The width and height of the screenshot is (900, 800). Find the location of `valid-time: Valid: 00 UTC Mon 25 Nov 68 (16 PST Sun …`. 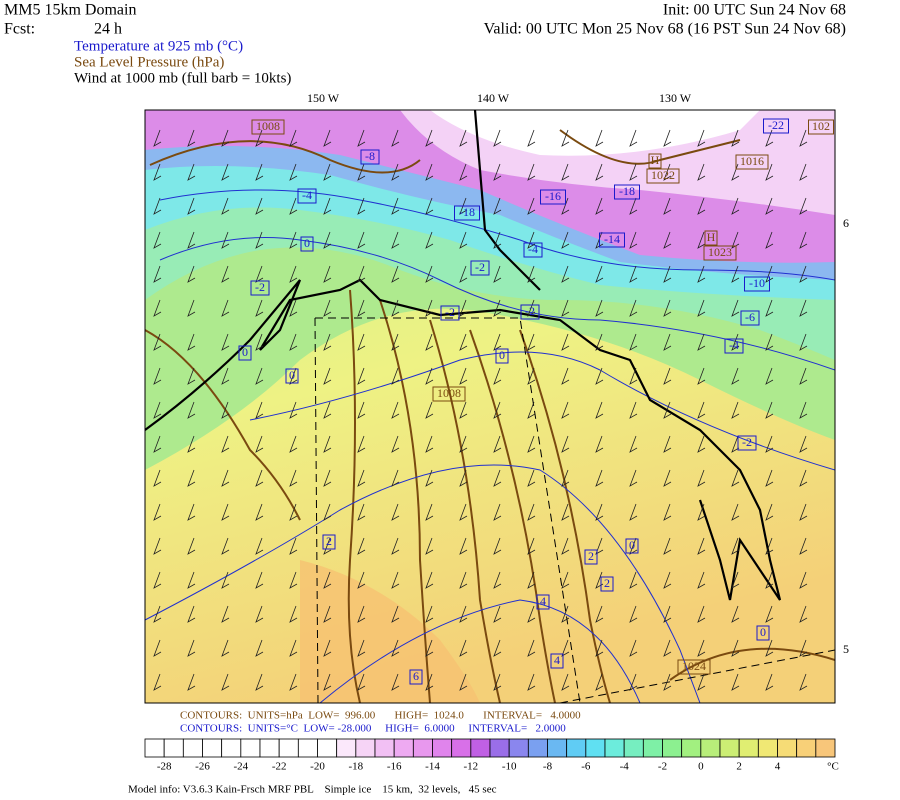

valid-time: Valid: 00 UTC Mon 25 Nov 68 (16 PST Sun … is located at coordinates (665, 29).